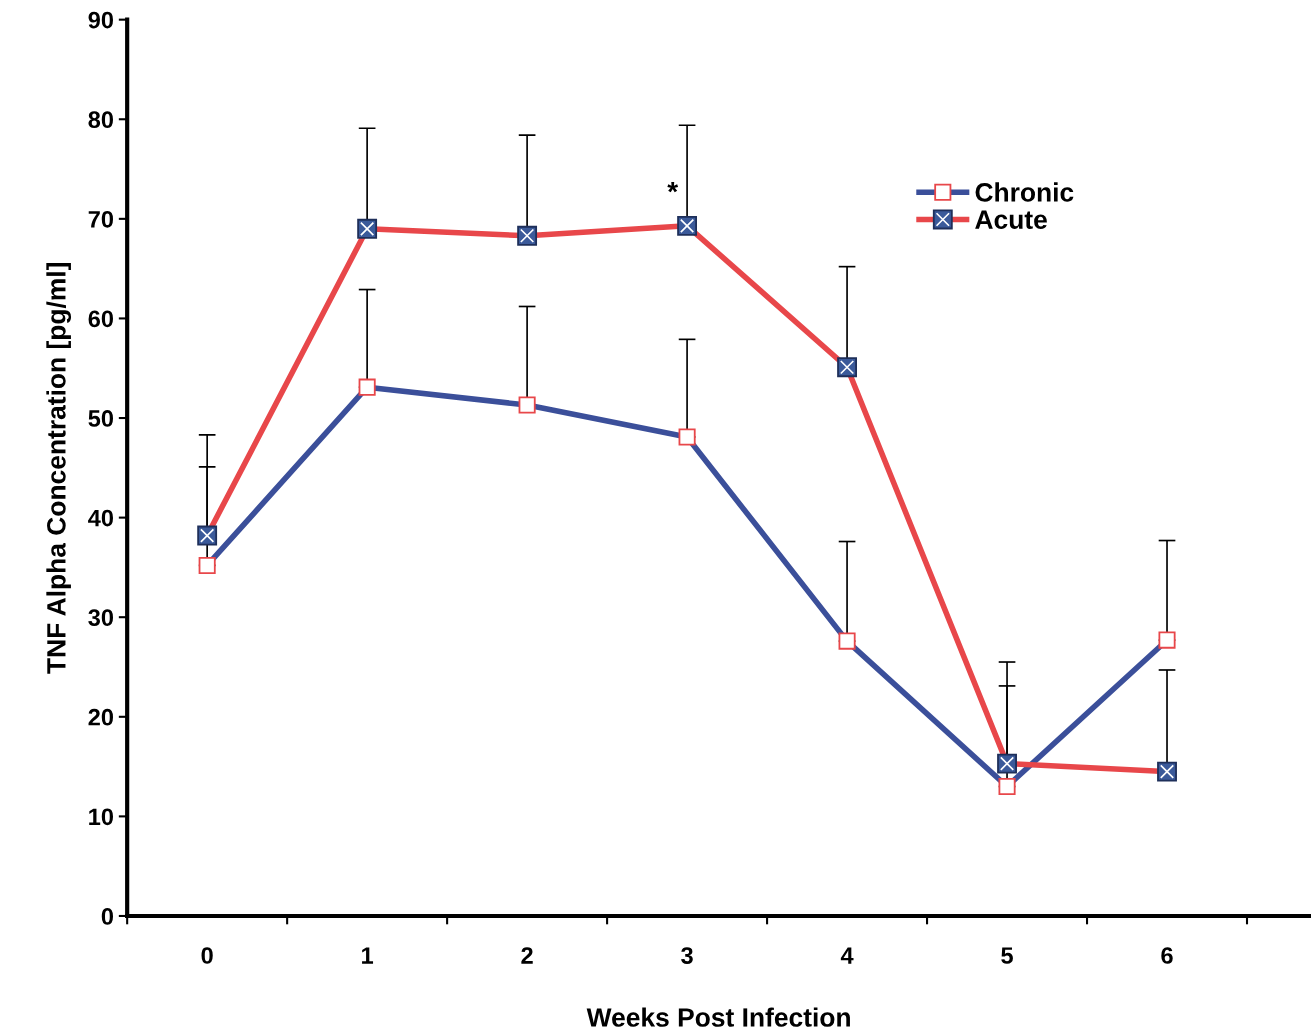 Image resolution: width=1311 pixels, height=1035 pixels. I want to click on y-tick-label: 90, so click(101, 20).